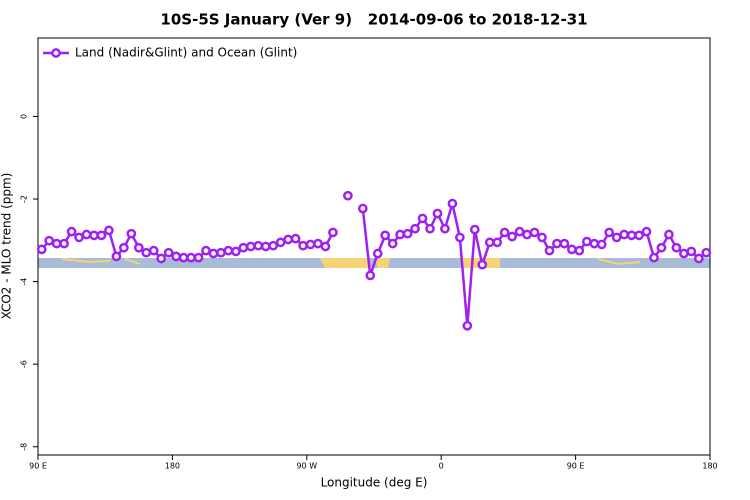  I want to click on y-tick-label: -6, so click(24, 364).